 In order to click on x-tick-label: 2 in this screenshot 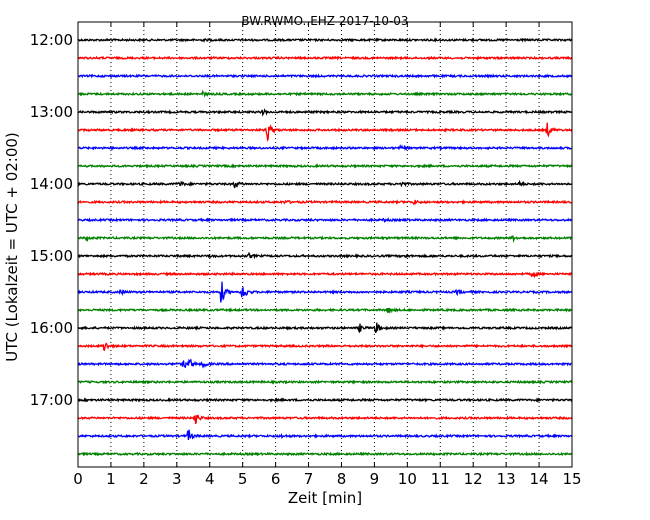, I will do `click(144, 479)`.